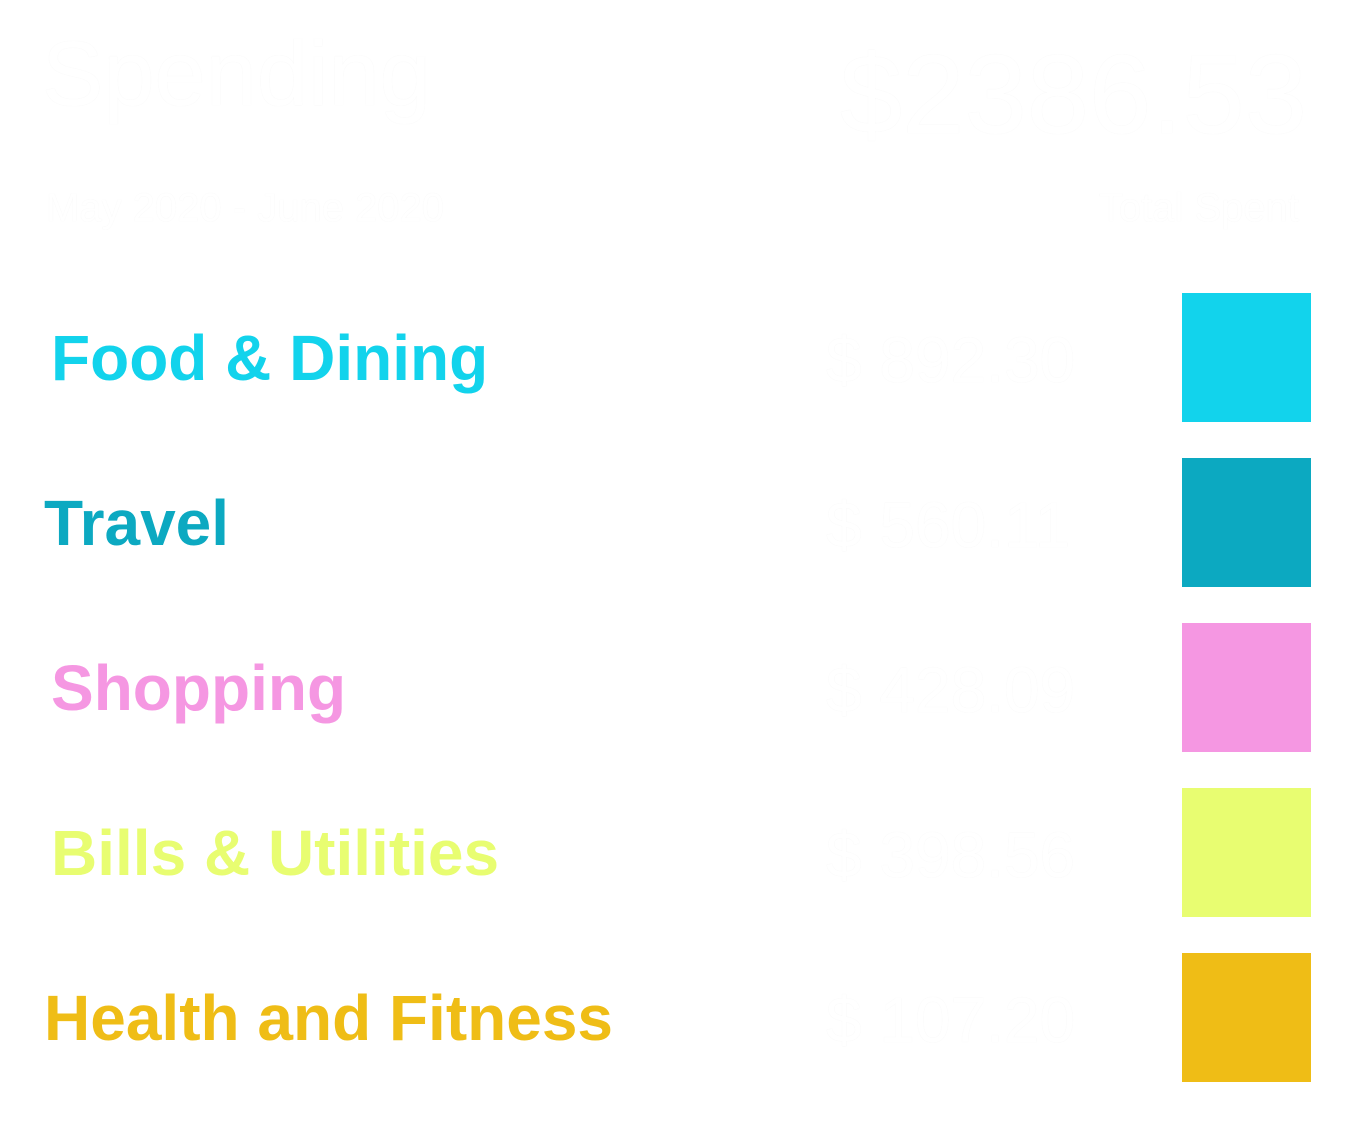 Image resolution: width=1345 pixels, height=1129 pixels. What do you see at coordinates (328, 1018) in the screenshot?
I see `category-label: Health and Fitness` at bounding box center [328, 1018].